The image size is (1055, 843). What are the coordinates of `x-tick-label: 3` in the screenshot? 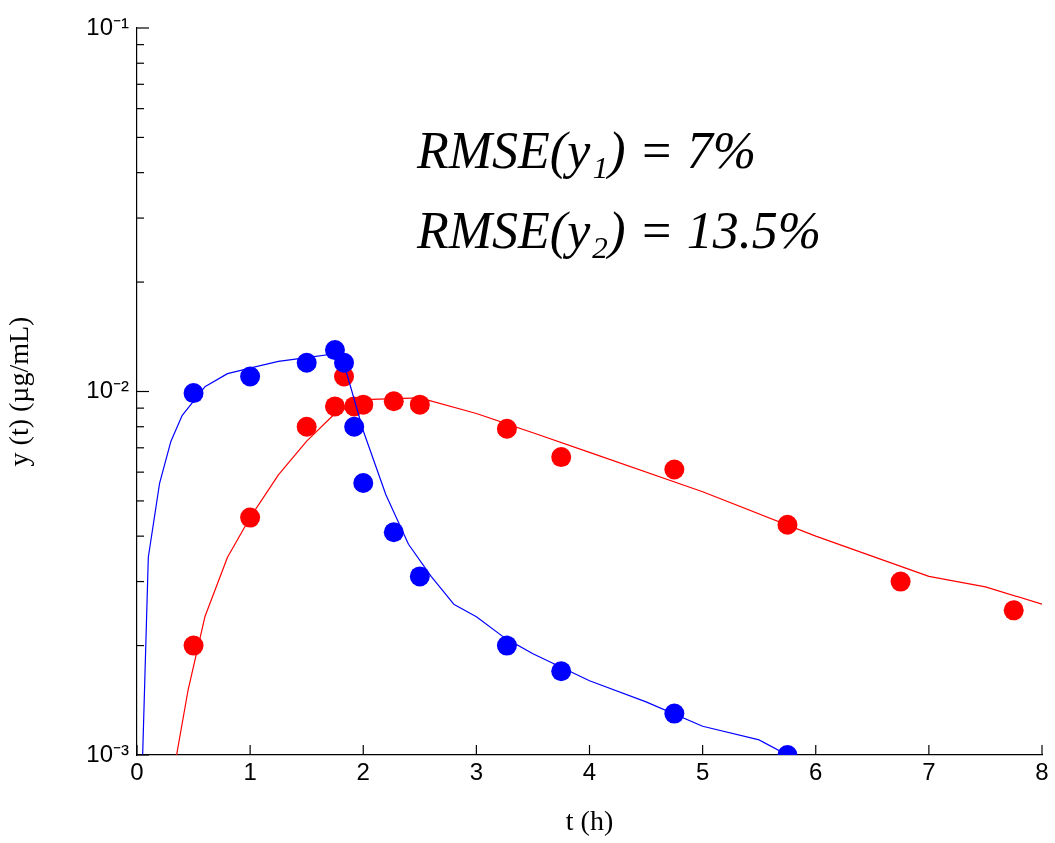 It's located at (476, 772).